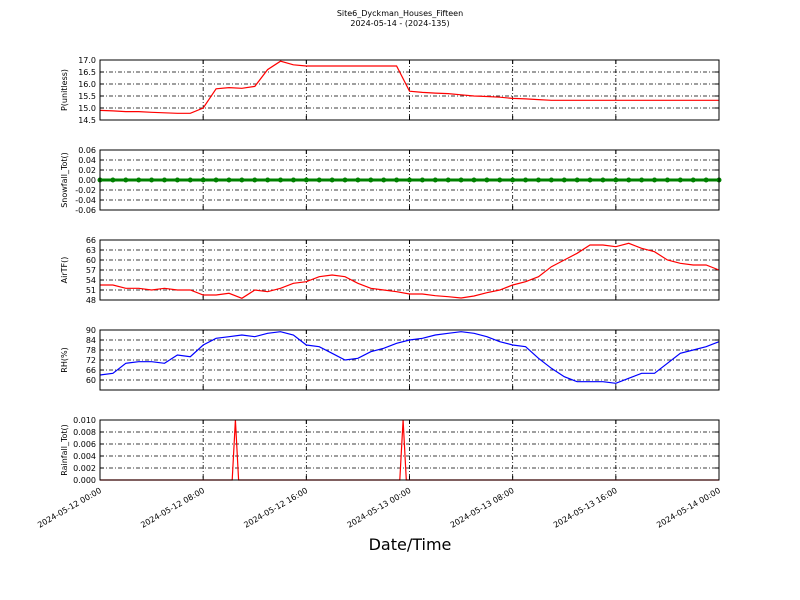 Image resolution: width=800 pixels, height=600 pixels. What do you see at coordinates (87, 120) in the screenshot?
I see `y-tick-label: 14.5` at bounding box center [87, 120].